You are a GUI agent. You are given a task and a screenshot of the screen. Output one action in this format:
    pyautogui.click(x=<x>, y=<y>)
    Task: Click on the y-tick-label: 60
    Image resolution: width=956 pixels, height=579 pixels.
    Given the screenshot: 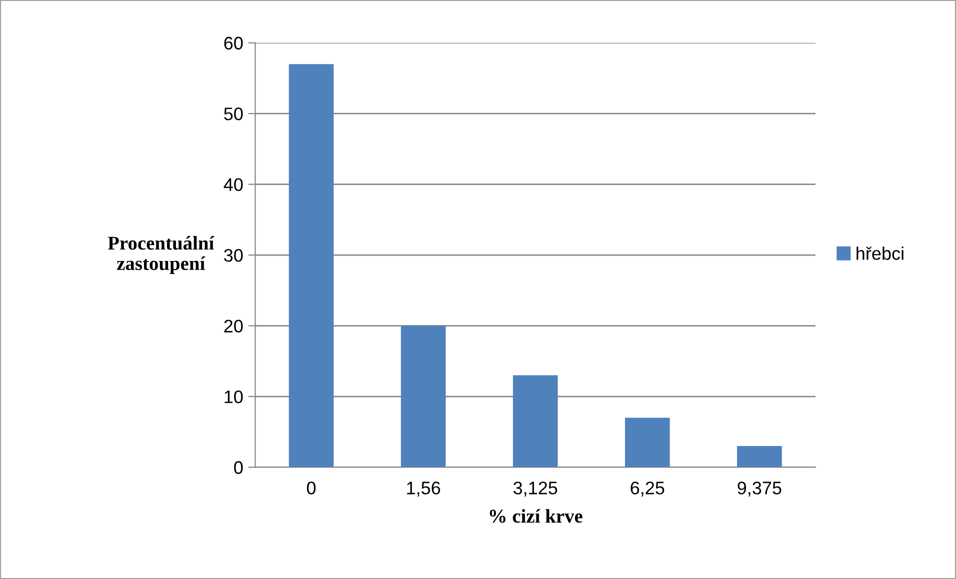 What is the action you would take?
    pyautogui.click(x=233, y=43)
    